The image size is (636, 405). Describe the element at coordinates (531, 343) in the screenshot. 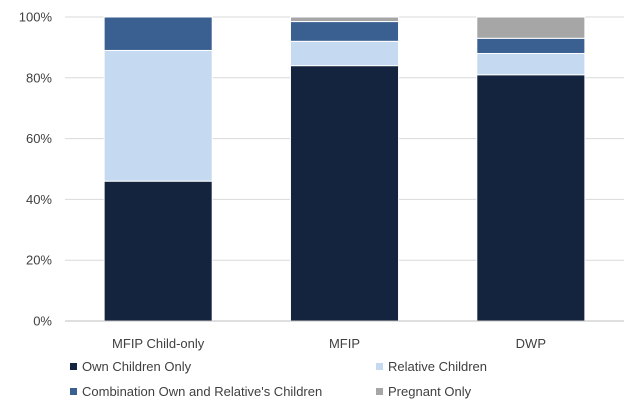

I see `x-category-label: DWP` at that location.